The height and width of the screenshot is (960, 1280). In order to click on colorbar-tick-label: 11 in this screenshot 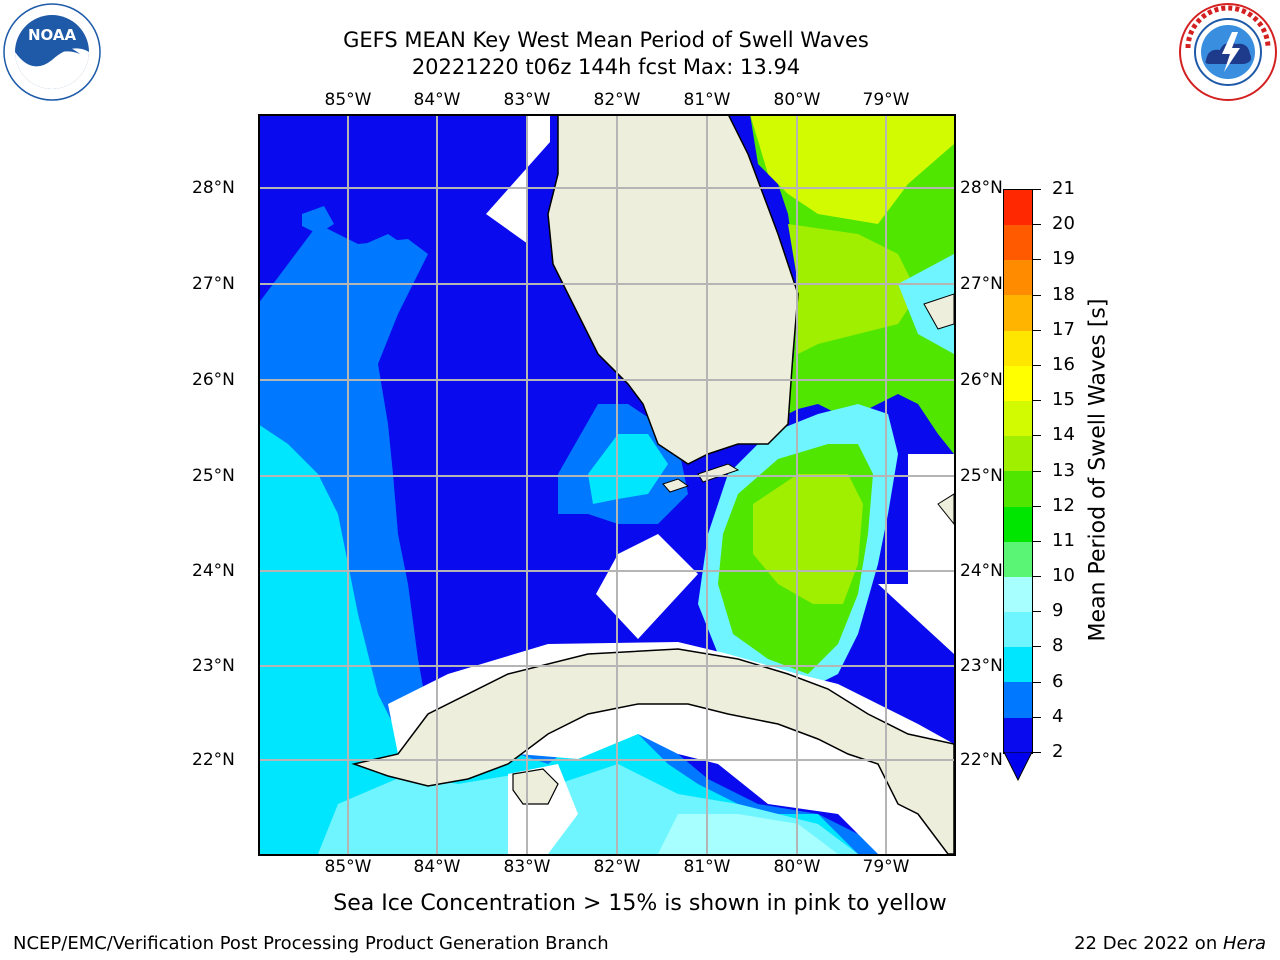, I will do `click(1063, 540)`.